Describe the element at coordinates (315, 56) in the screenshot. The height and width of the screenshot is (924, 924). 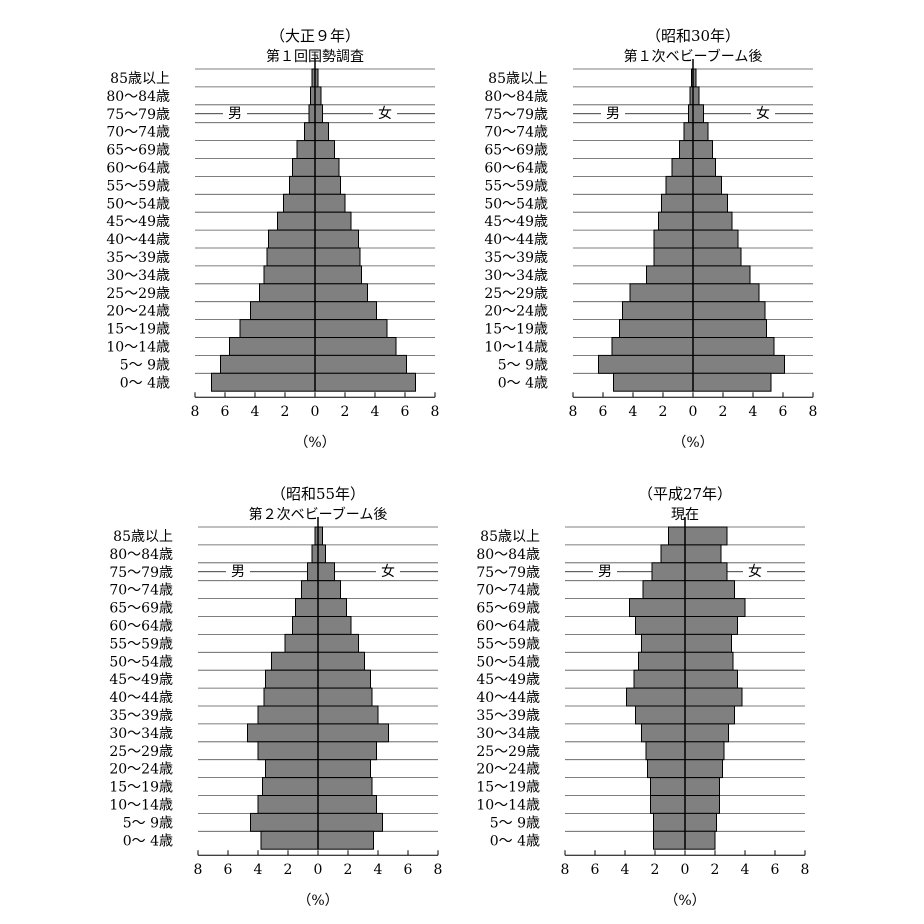
I see `chart-subtitle: 第１回国勢調査` at that location.